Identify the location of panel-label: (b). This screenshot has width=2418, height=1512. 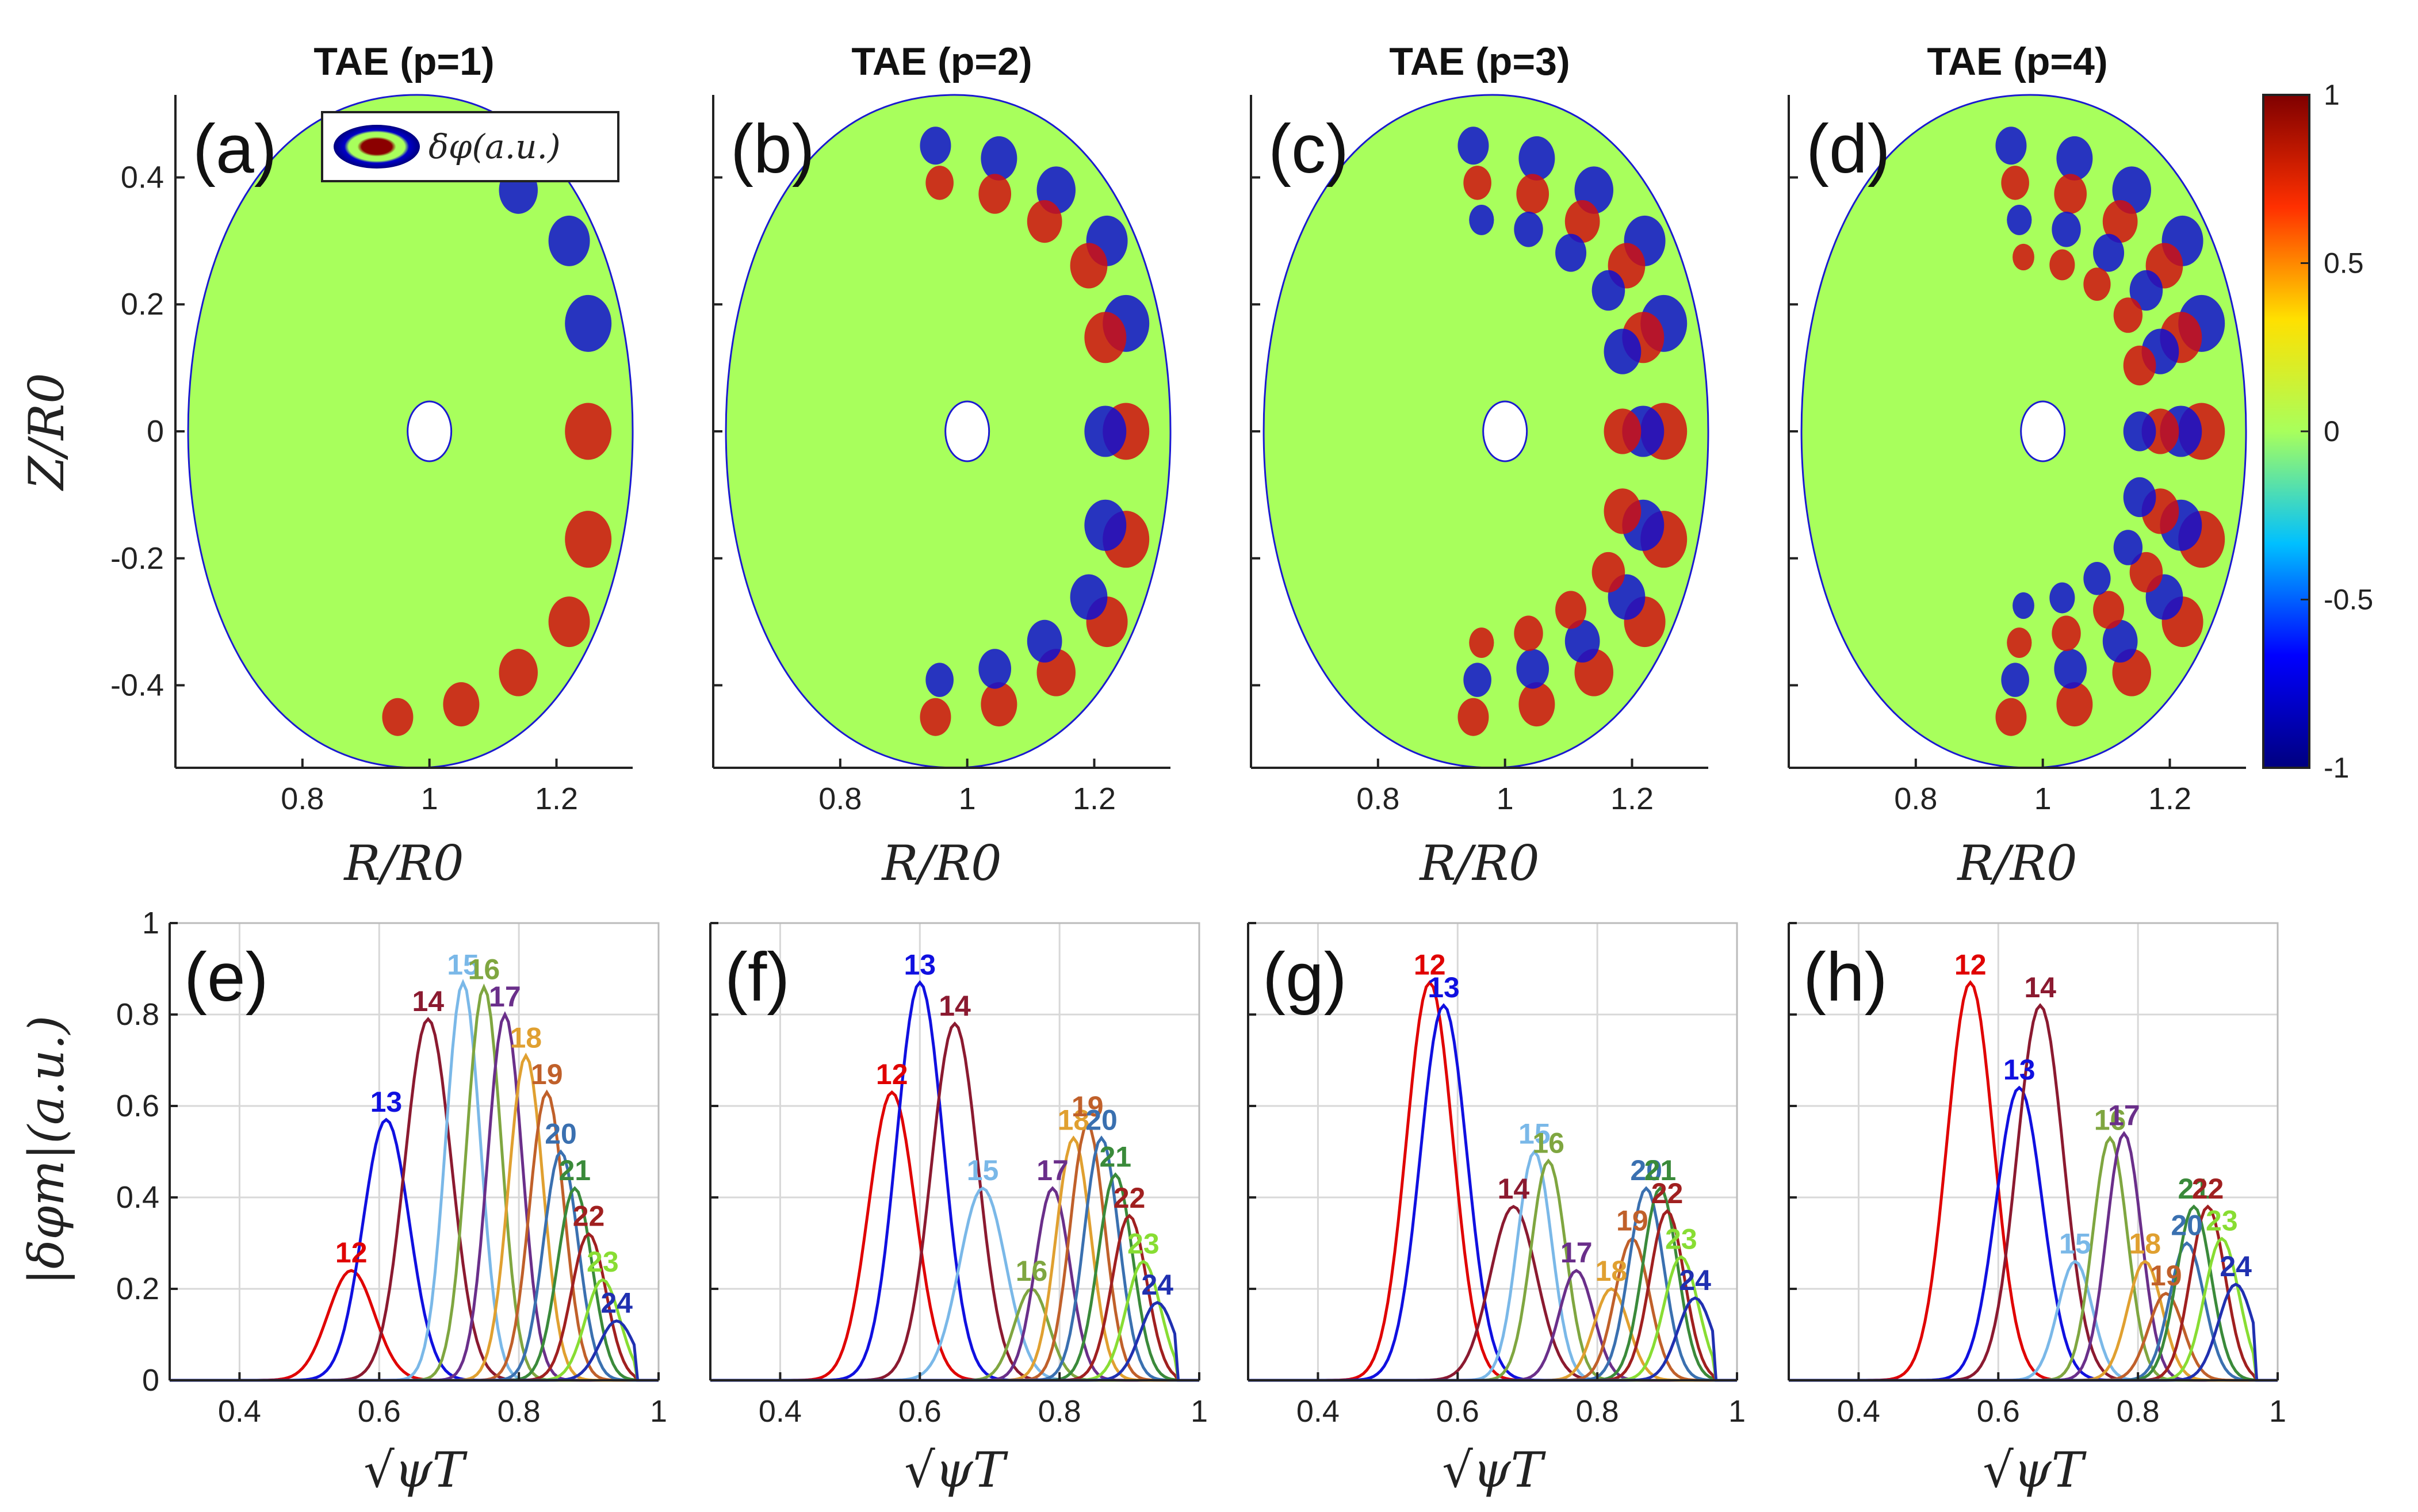
(772, 148).